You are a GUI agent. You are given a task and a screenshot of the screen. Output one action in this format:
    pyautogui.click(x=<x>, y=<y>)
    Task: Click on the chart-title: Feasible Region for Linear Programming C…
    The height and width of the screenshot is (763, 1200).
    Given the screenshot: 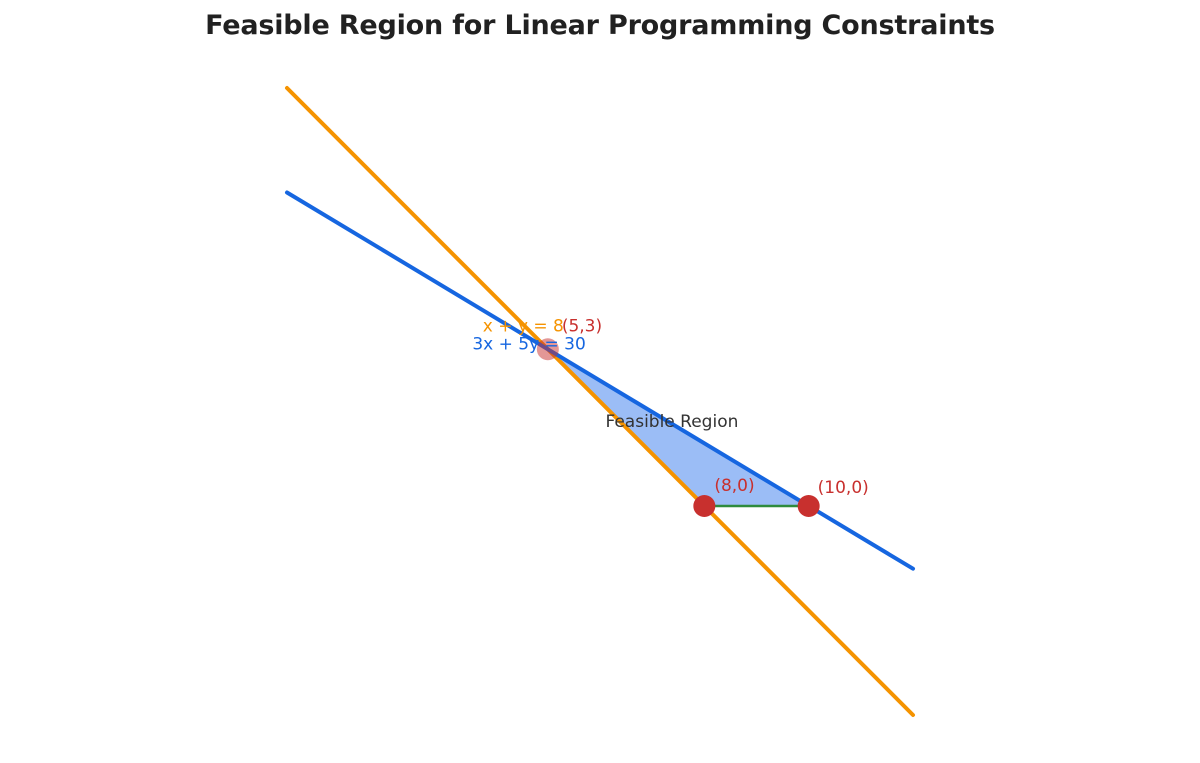 What is the action you would take?
    pyautogui.click(x=600, y=25)
    